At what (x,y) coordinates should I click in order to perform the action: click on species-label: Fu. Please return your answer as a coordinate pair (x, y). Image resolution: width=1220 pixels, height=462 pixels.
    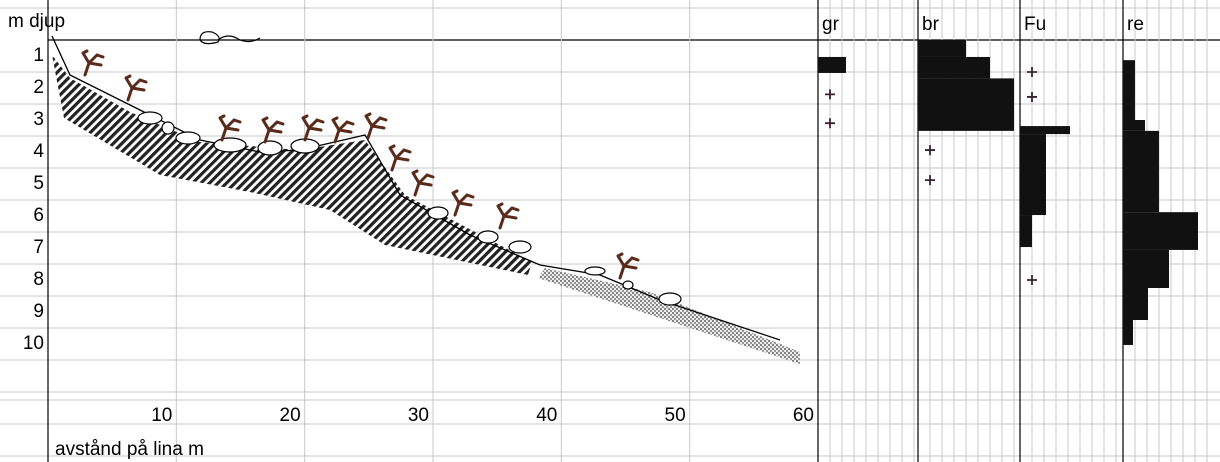
    Looking at the image, I should click on (1035, 24).